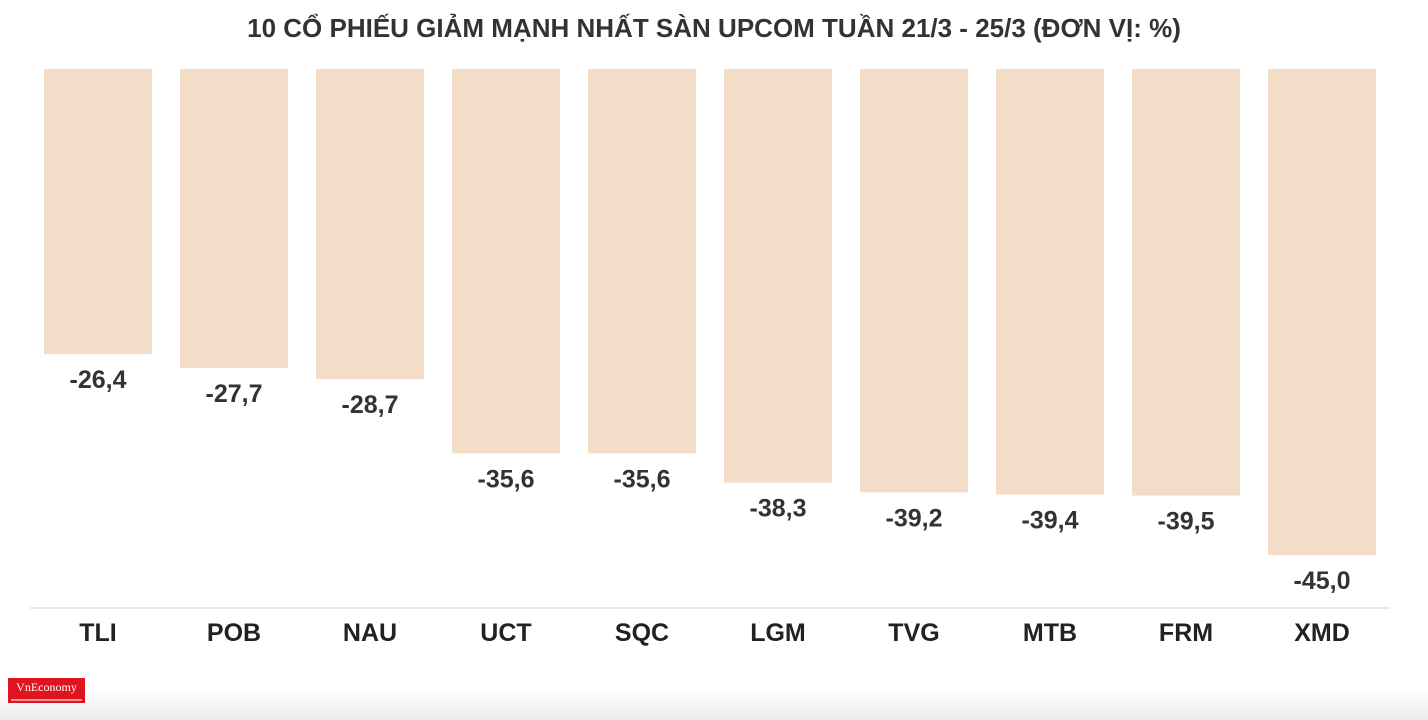 This screenshot has width=1428, height=720. I want to click on value-label-lgm: -38,3, so click(778, 509).